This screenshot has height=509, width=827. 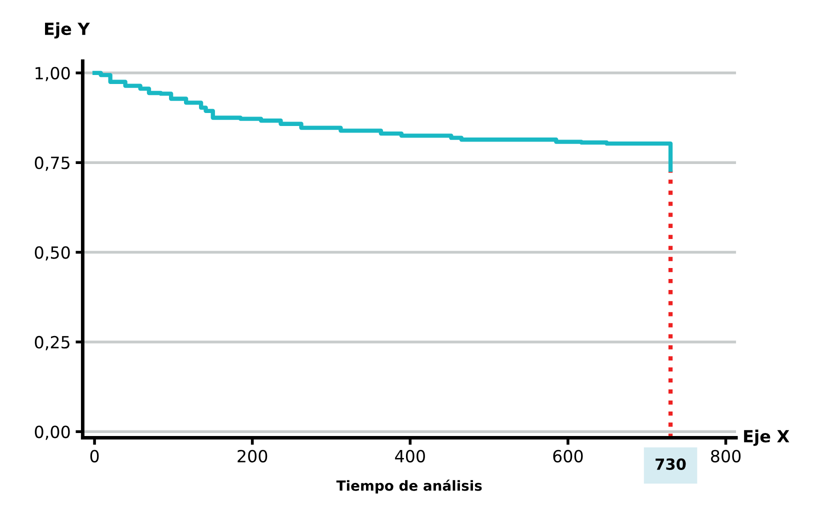 I want to click on ref-line-label: 730, so click(x=671, y=464).